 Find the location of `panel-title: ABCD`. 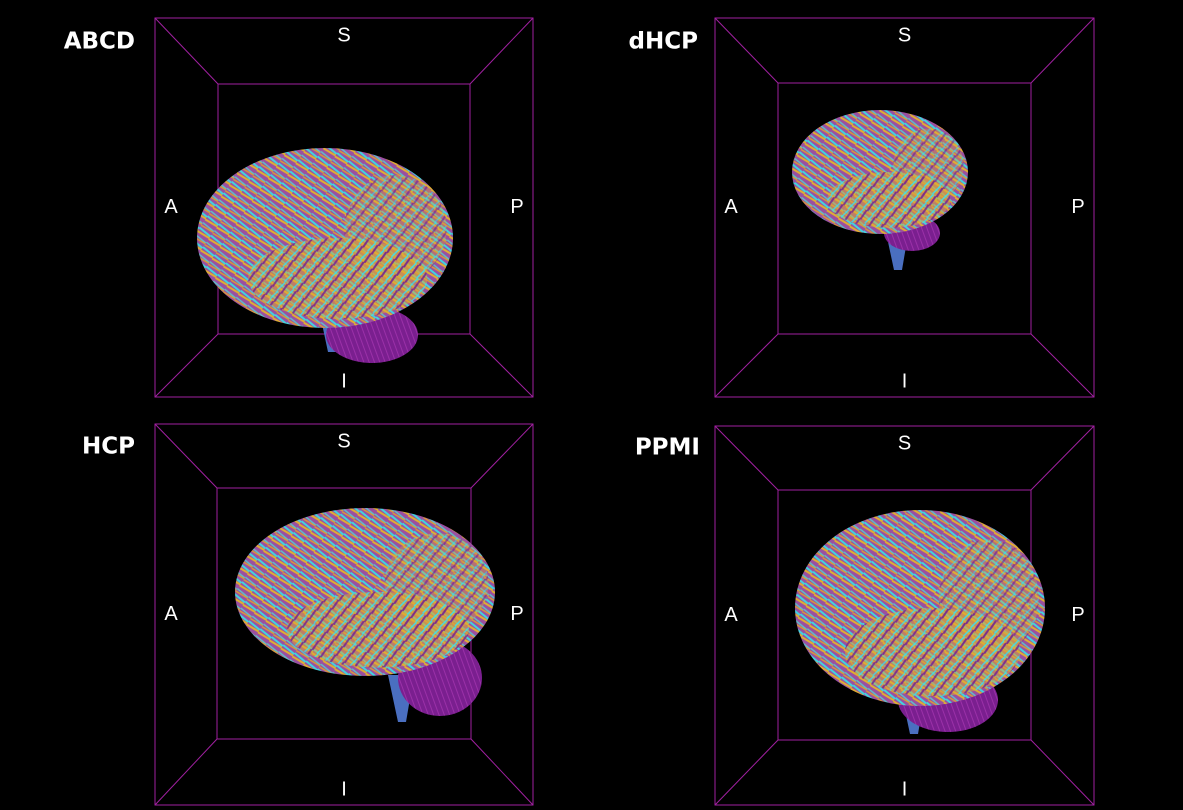

panel-title: ABCD is located at coordinates (99, 42).